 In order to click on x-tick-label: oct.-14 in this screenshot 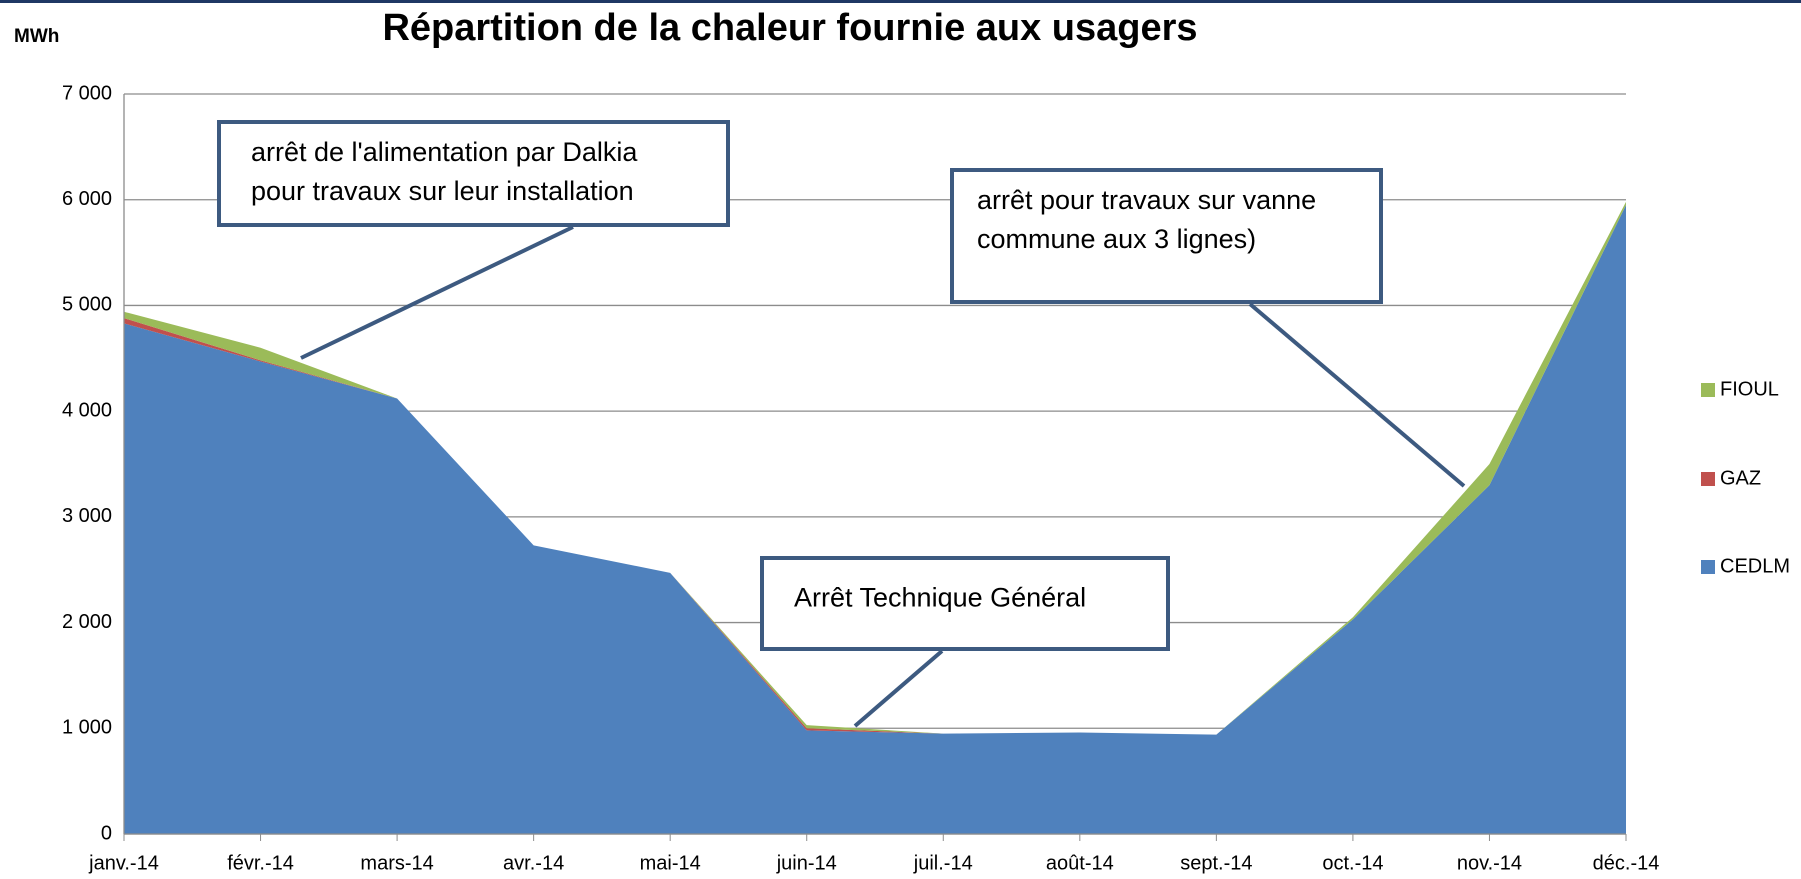, I will do `click(1352, 863)`.